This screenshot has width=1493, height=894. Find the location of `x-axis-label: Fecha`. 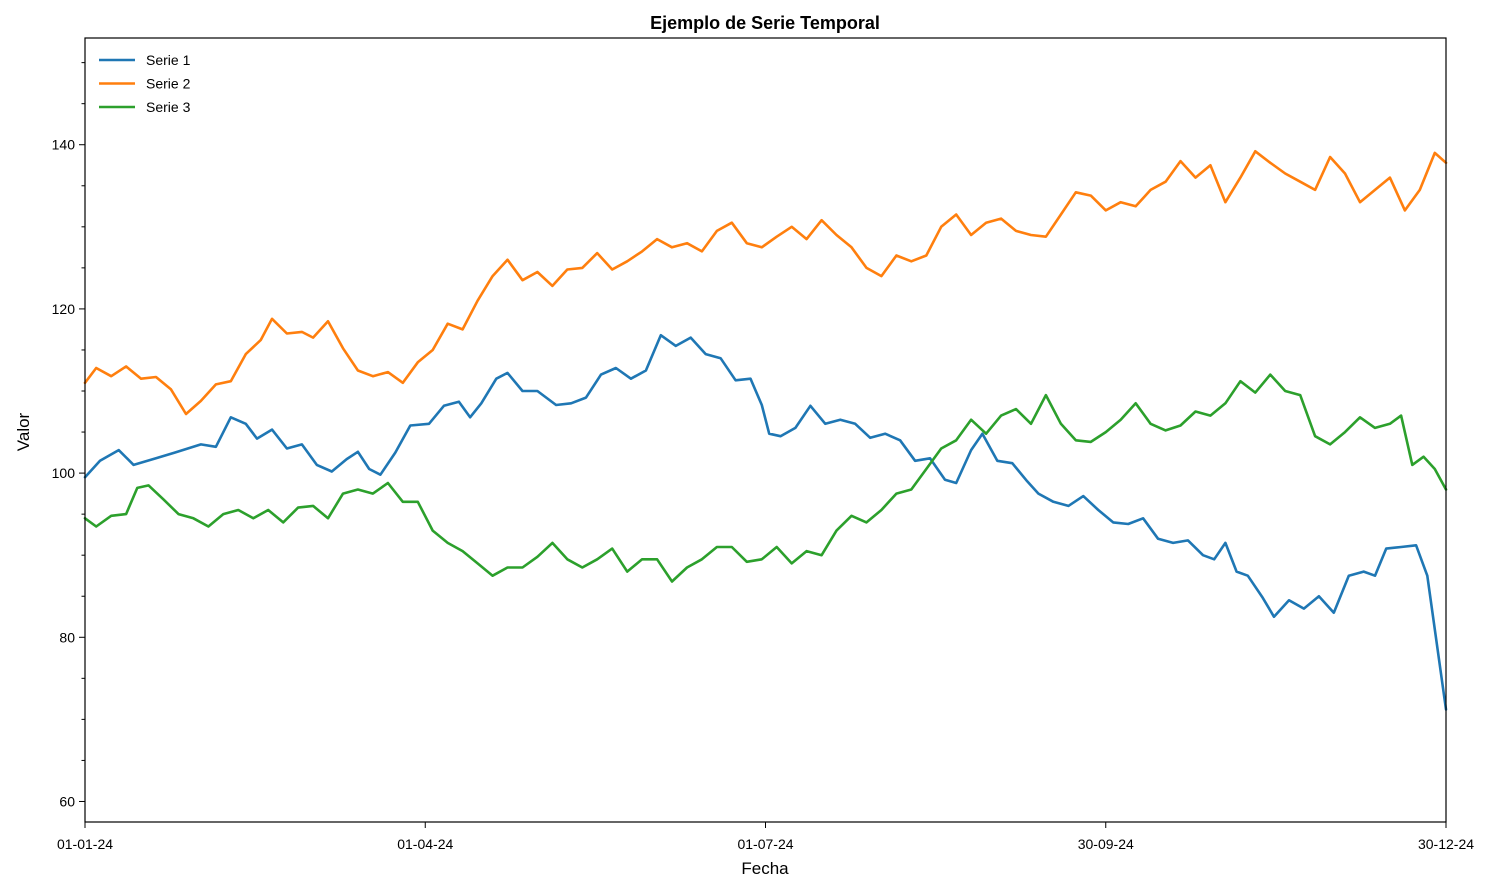

x-axis-label: Fecha is located at coordinates (765, 868).